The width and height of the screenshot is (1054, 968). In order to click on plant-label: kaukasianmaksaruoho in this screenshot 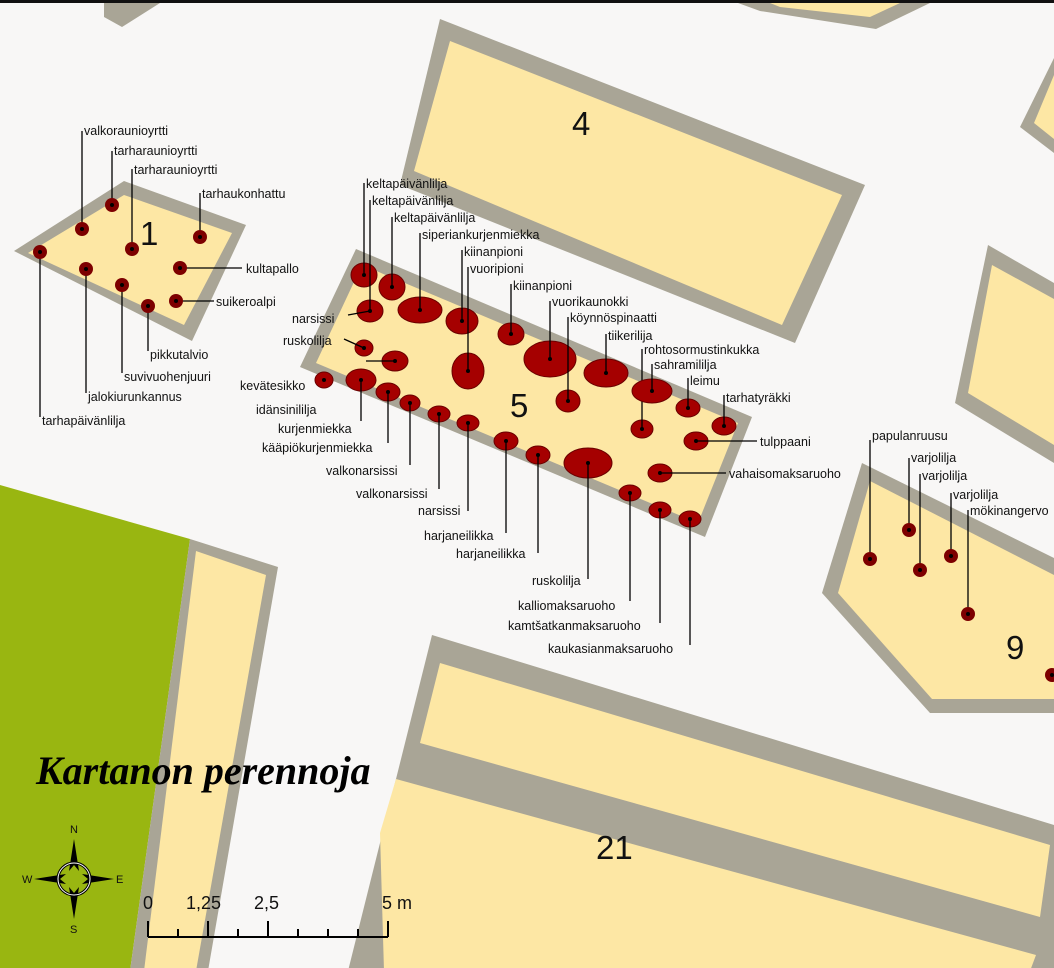, I will do `click(610, 649)`.